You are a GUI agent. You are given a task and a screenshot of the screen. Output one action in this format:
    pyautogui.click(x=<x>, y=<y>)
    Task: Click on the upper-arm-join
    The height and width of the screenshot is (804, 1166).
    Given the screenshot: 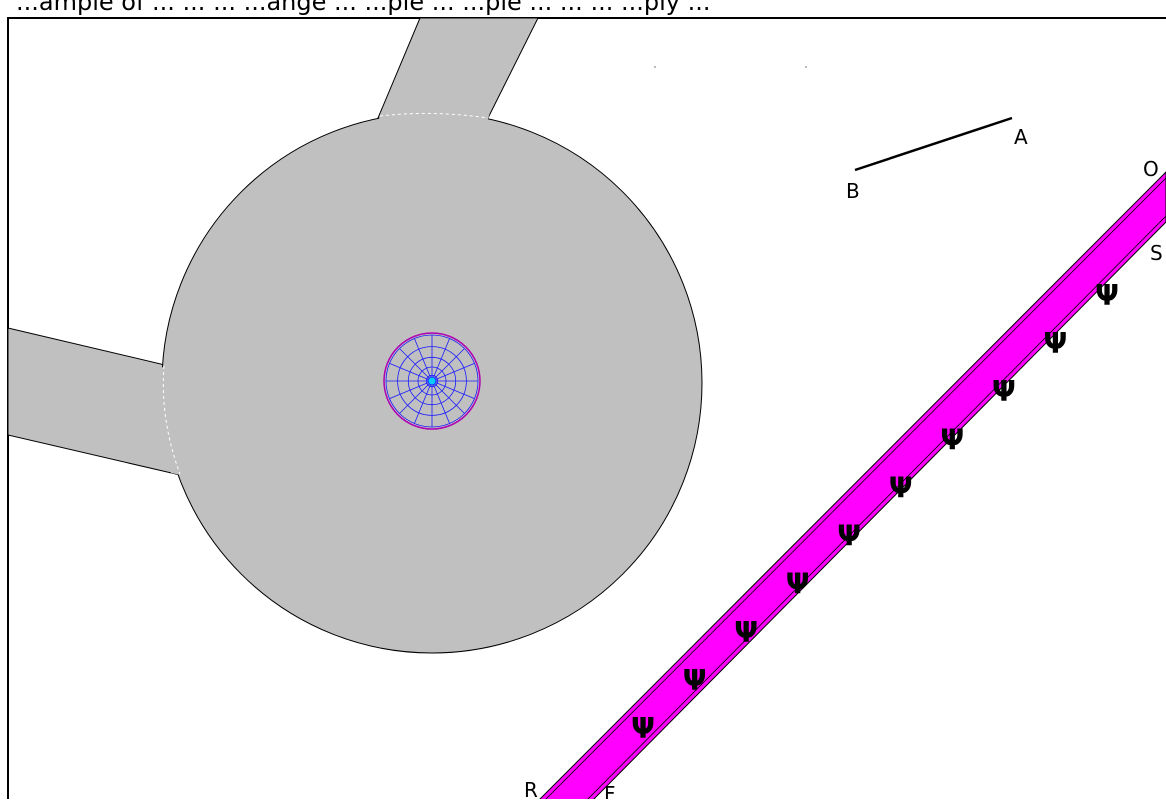 What is the action you would take?
    pyautogui.click(x=433, y=119)
    